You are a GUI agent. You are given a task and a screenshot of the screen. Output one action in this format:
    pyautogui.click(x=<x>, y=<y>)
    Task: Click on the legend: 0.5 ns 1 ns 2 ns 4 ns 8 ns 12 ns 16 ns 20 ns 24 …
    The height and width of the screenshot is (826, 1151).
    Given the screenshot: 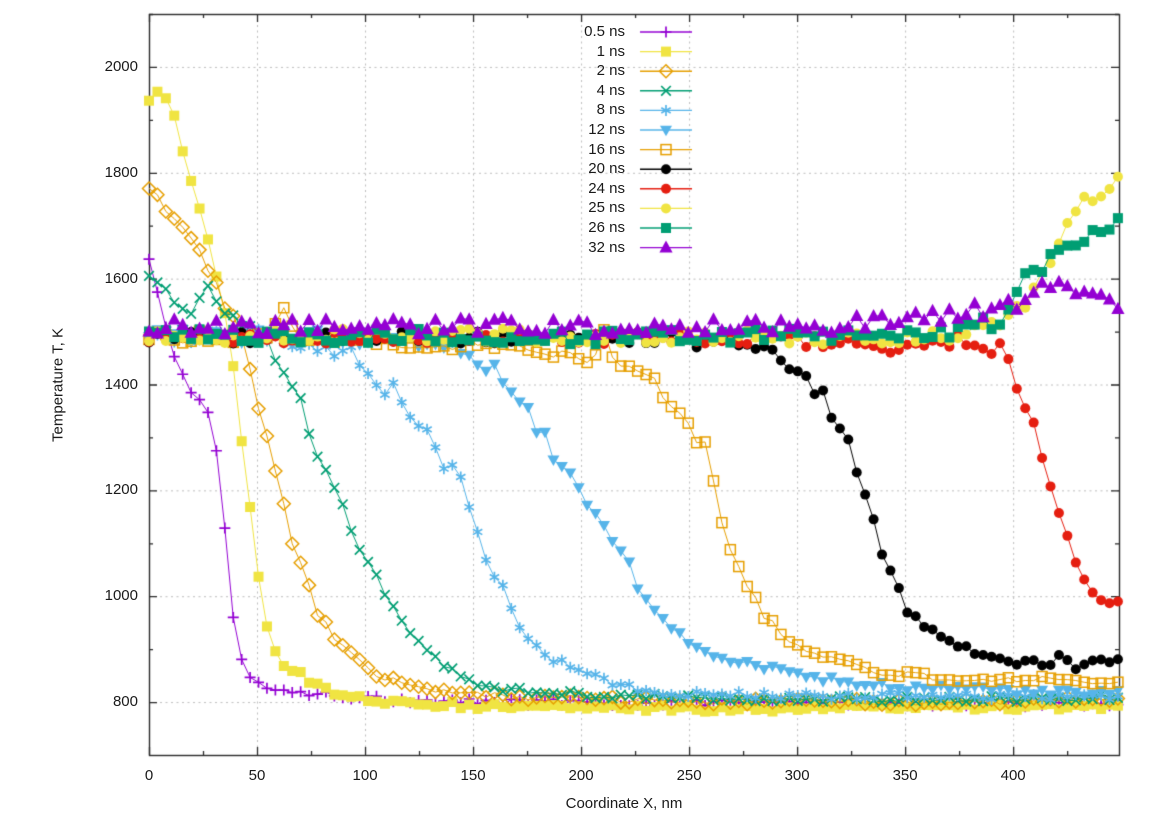 What is the action you would take?
    pyautogui.click(x=536, y=139)
    